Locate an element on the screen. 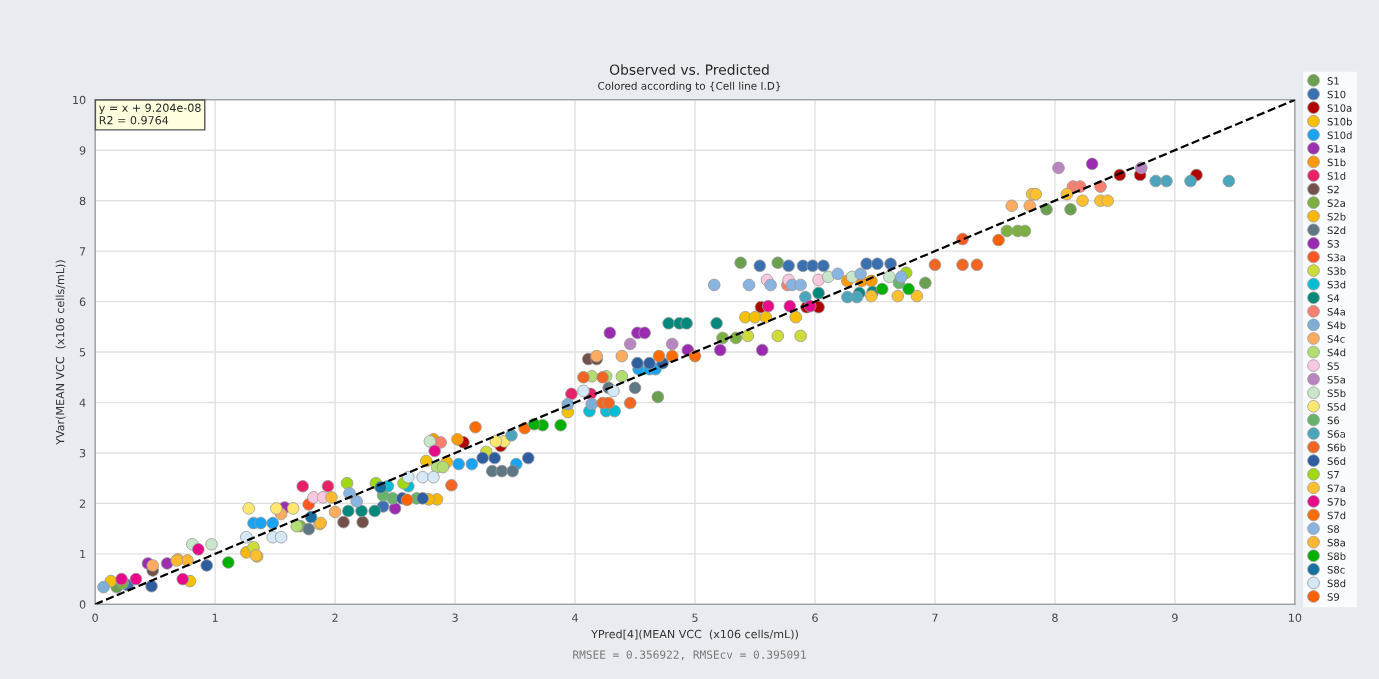 This screenshot has width=1379, height=679. legend-label: S3b is located at coordinates (1336, 271).